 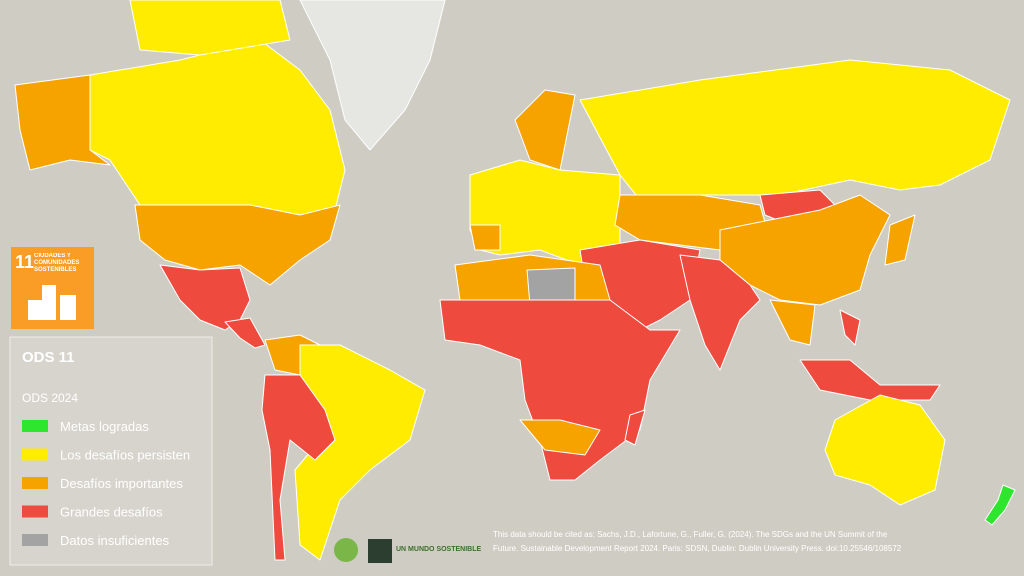 What do you see at coordinates (900, 240) in the screenshot?
I see `japan` at bounding box center [900, 240].